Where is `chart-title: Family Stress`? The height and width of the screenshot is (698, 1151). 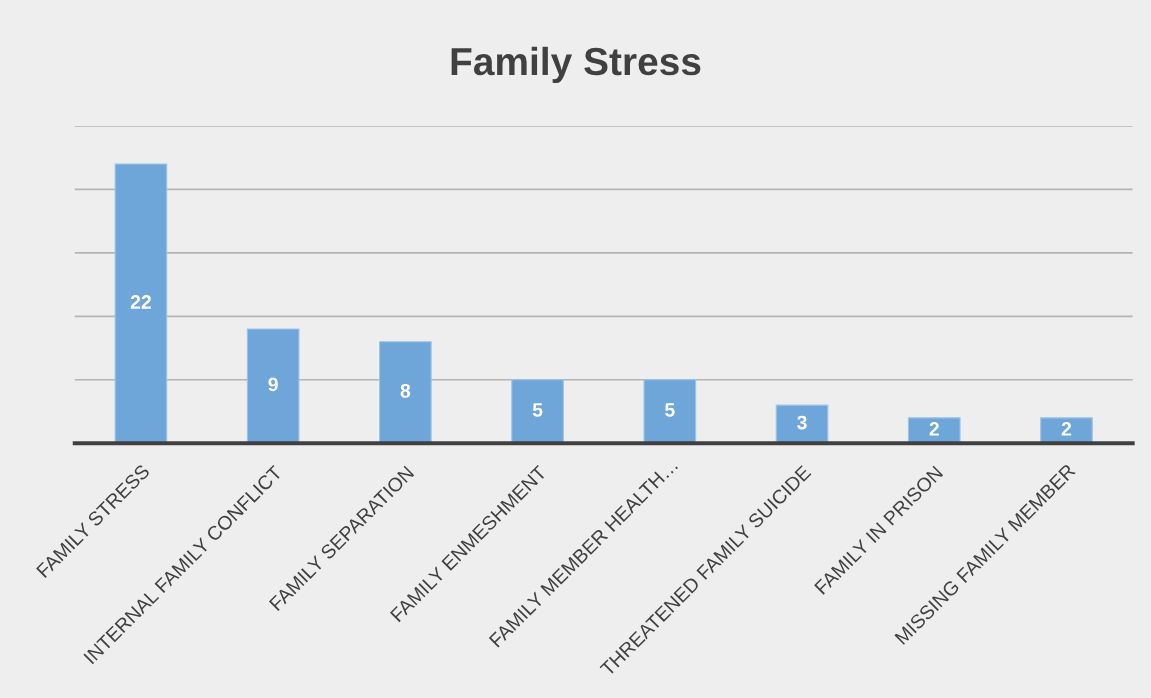
chart-title: Family Stress is located at coordinates (576, 65).